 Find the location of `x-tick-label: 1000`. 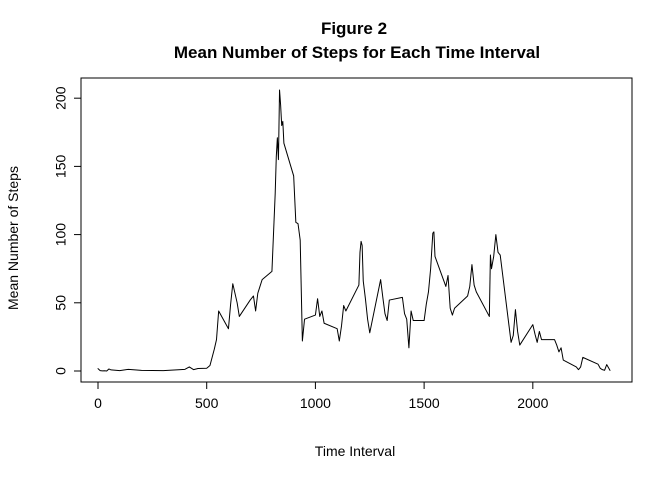

x-tick-label: 1000 is located at coordinates (315, 403).